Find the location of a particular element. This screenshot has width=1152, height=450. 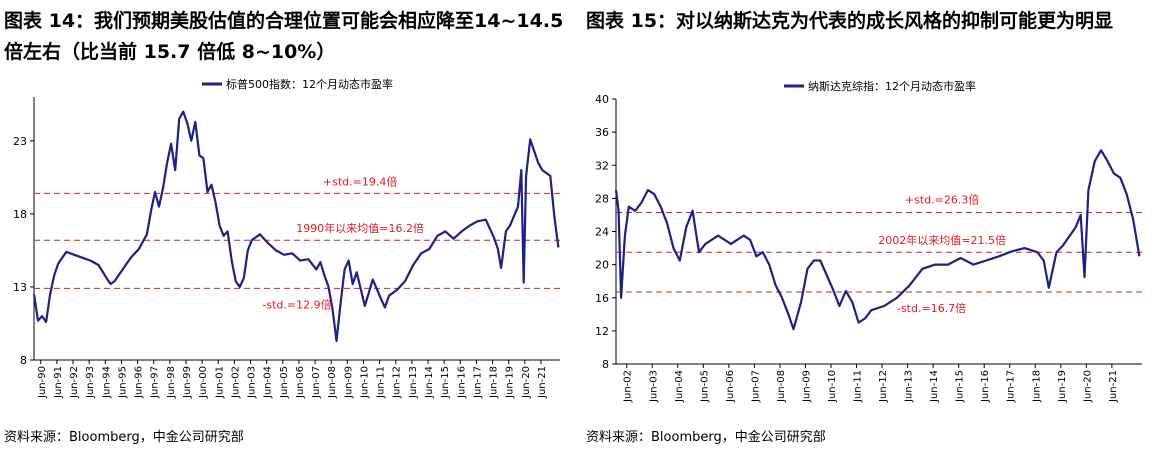

x-tick-label: Jun-94 is located at coordinates (106, 382).